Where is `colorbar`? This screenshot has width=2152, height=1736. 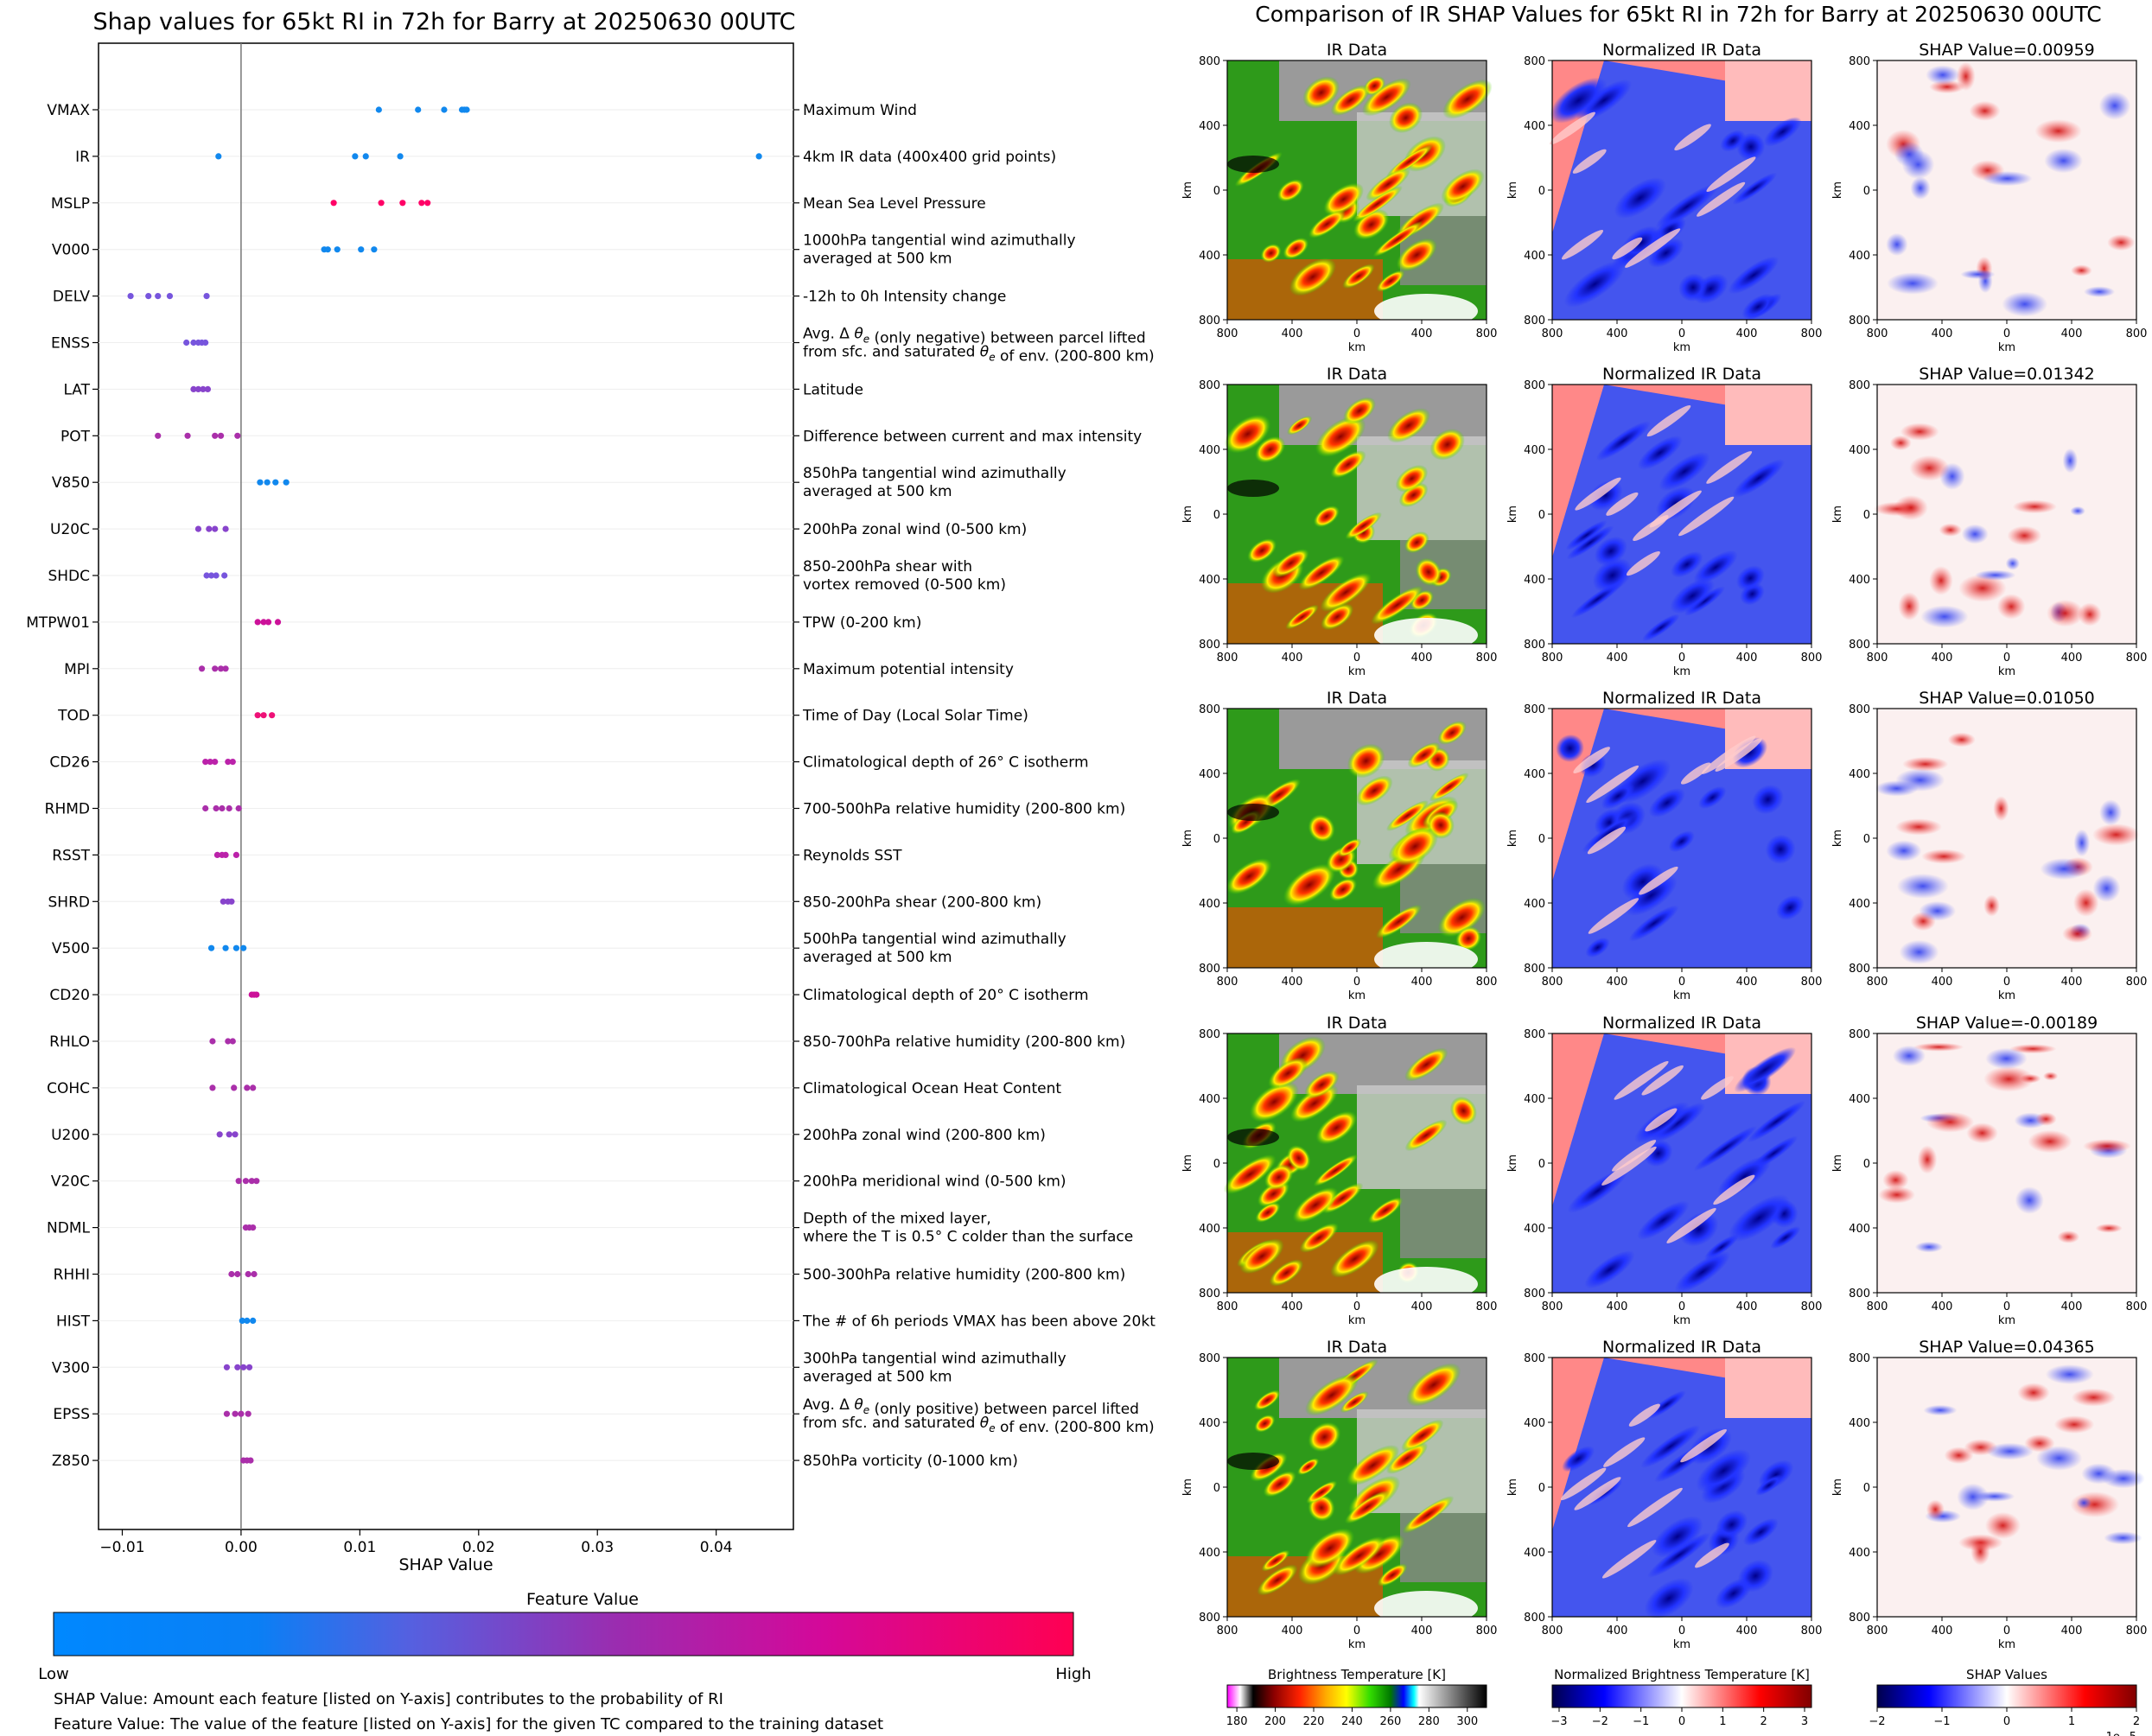
colorbar is located at coordinates (2006, 1696).